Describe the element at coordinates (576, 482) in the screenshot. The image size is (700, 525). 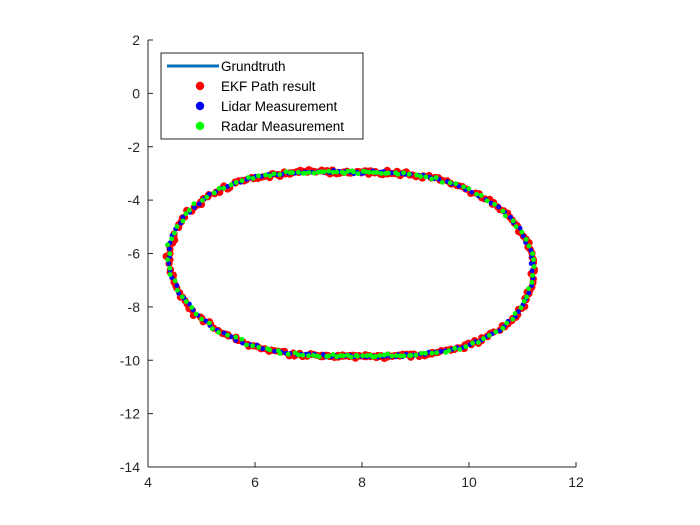
I see `x-tick-label: 12` at that location.